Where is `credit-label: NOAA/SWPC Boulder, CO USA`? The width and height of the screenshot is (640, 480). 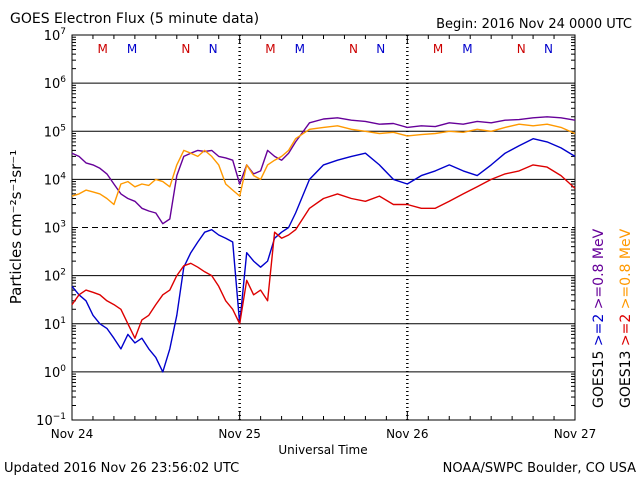
credit-label: NOAA/SWPC Boulder, CO USA is located at coordinates (539, 468).